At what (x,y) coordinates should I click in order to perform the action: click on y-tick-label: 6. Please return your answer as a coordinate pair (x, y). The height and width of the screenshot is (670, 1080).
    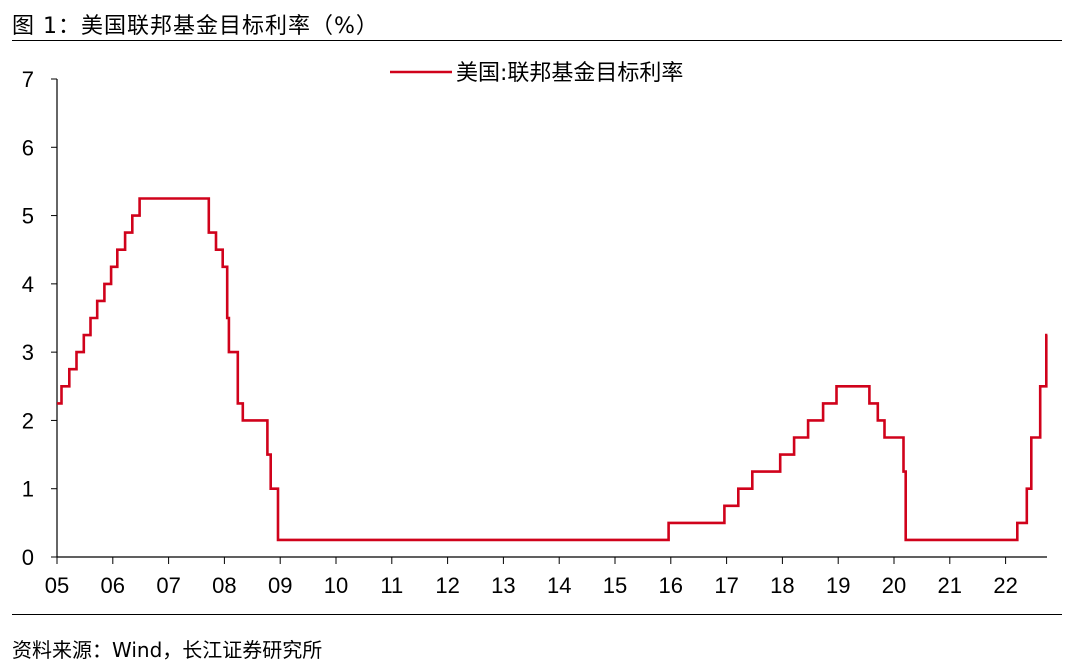
    Looking at the image, I should click on (28, 147).